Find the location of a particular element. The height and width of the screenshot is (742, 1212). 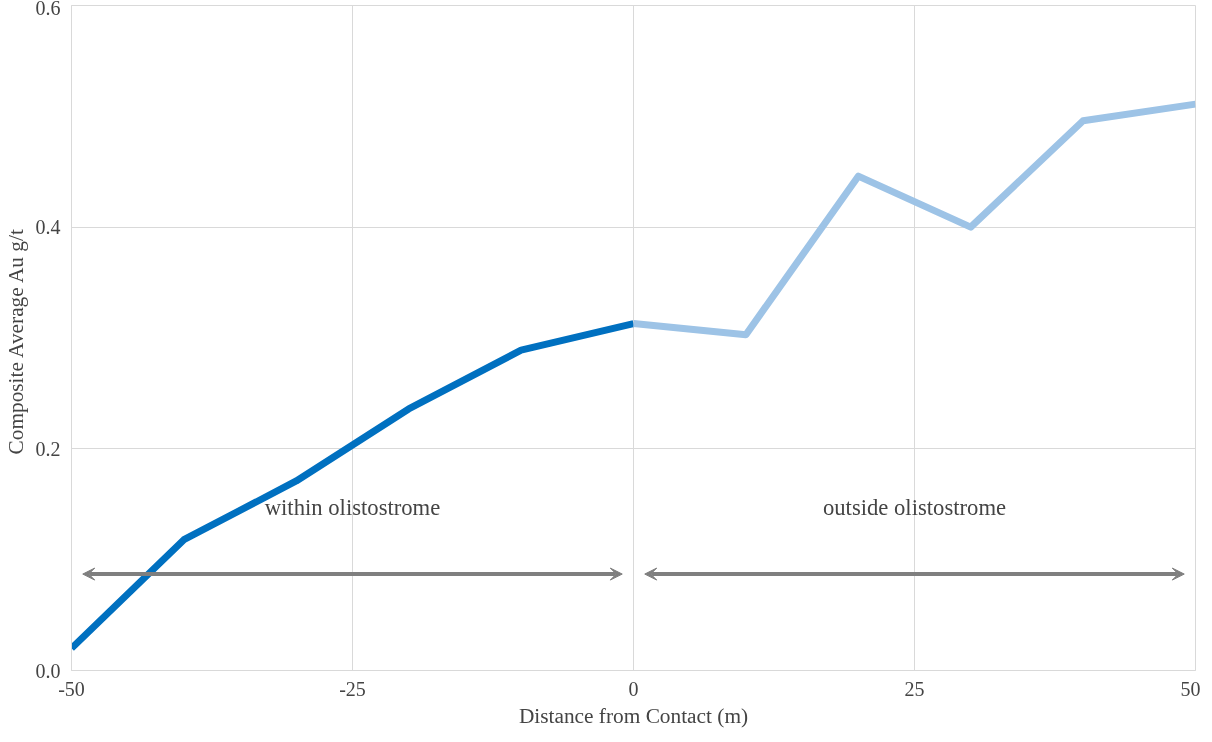

annotation: outside olistostrome is located at coordinates (914, 508).